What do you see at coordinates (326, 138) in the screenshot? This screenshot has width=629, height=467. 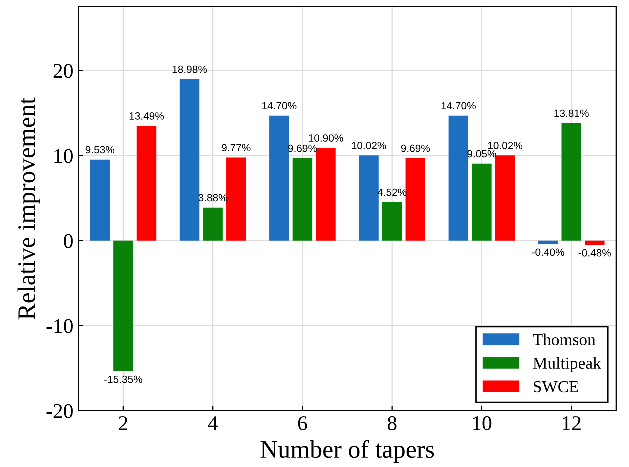 I see `data-label: 10.90%` at bounding box center [326, 138].